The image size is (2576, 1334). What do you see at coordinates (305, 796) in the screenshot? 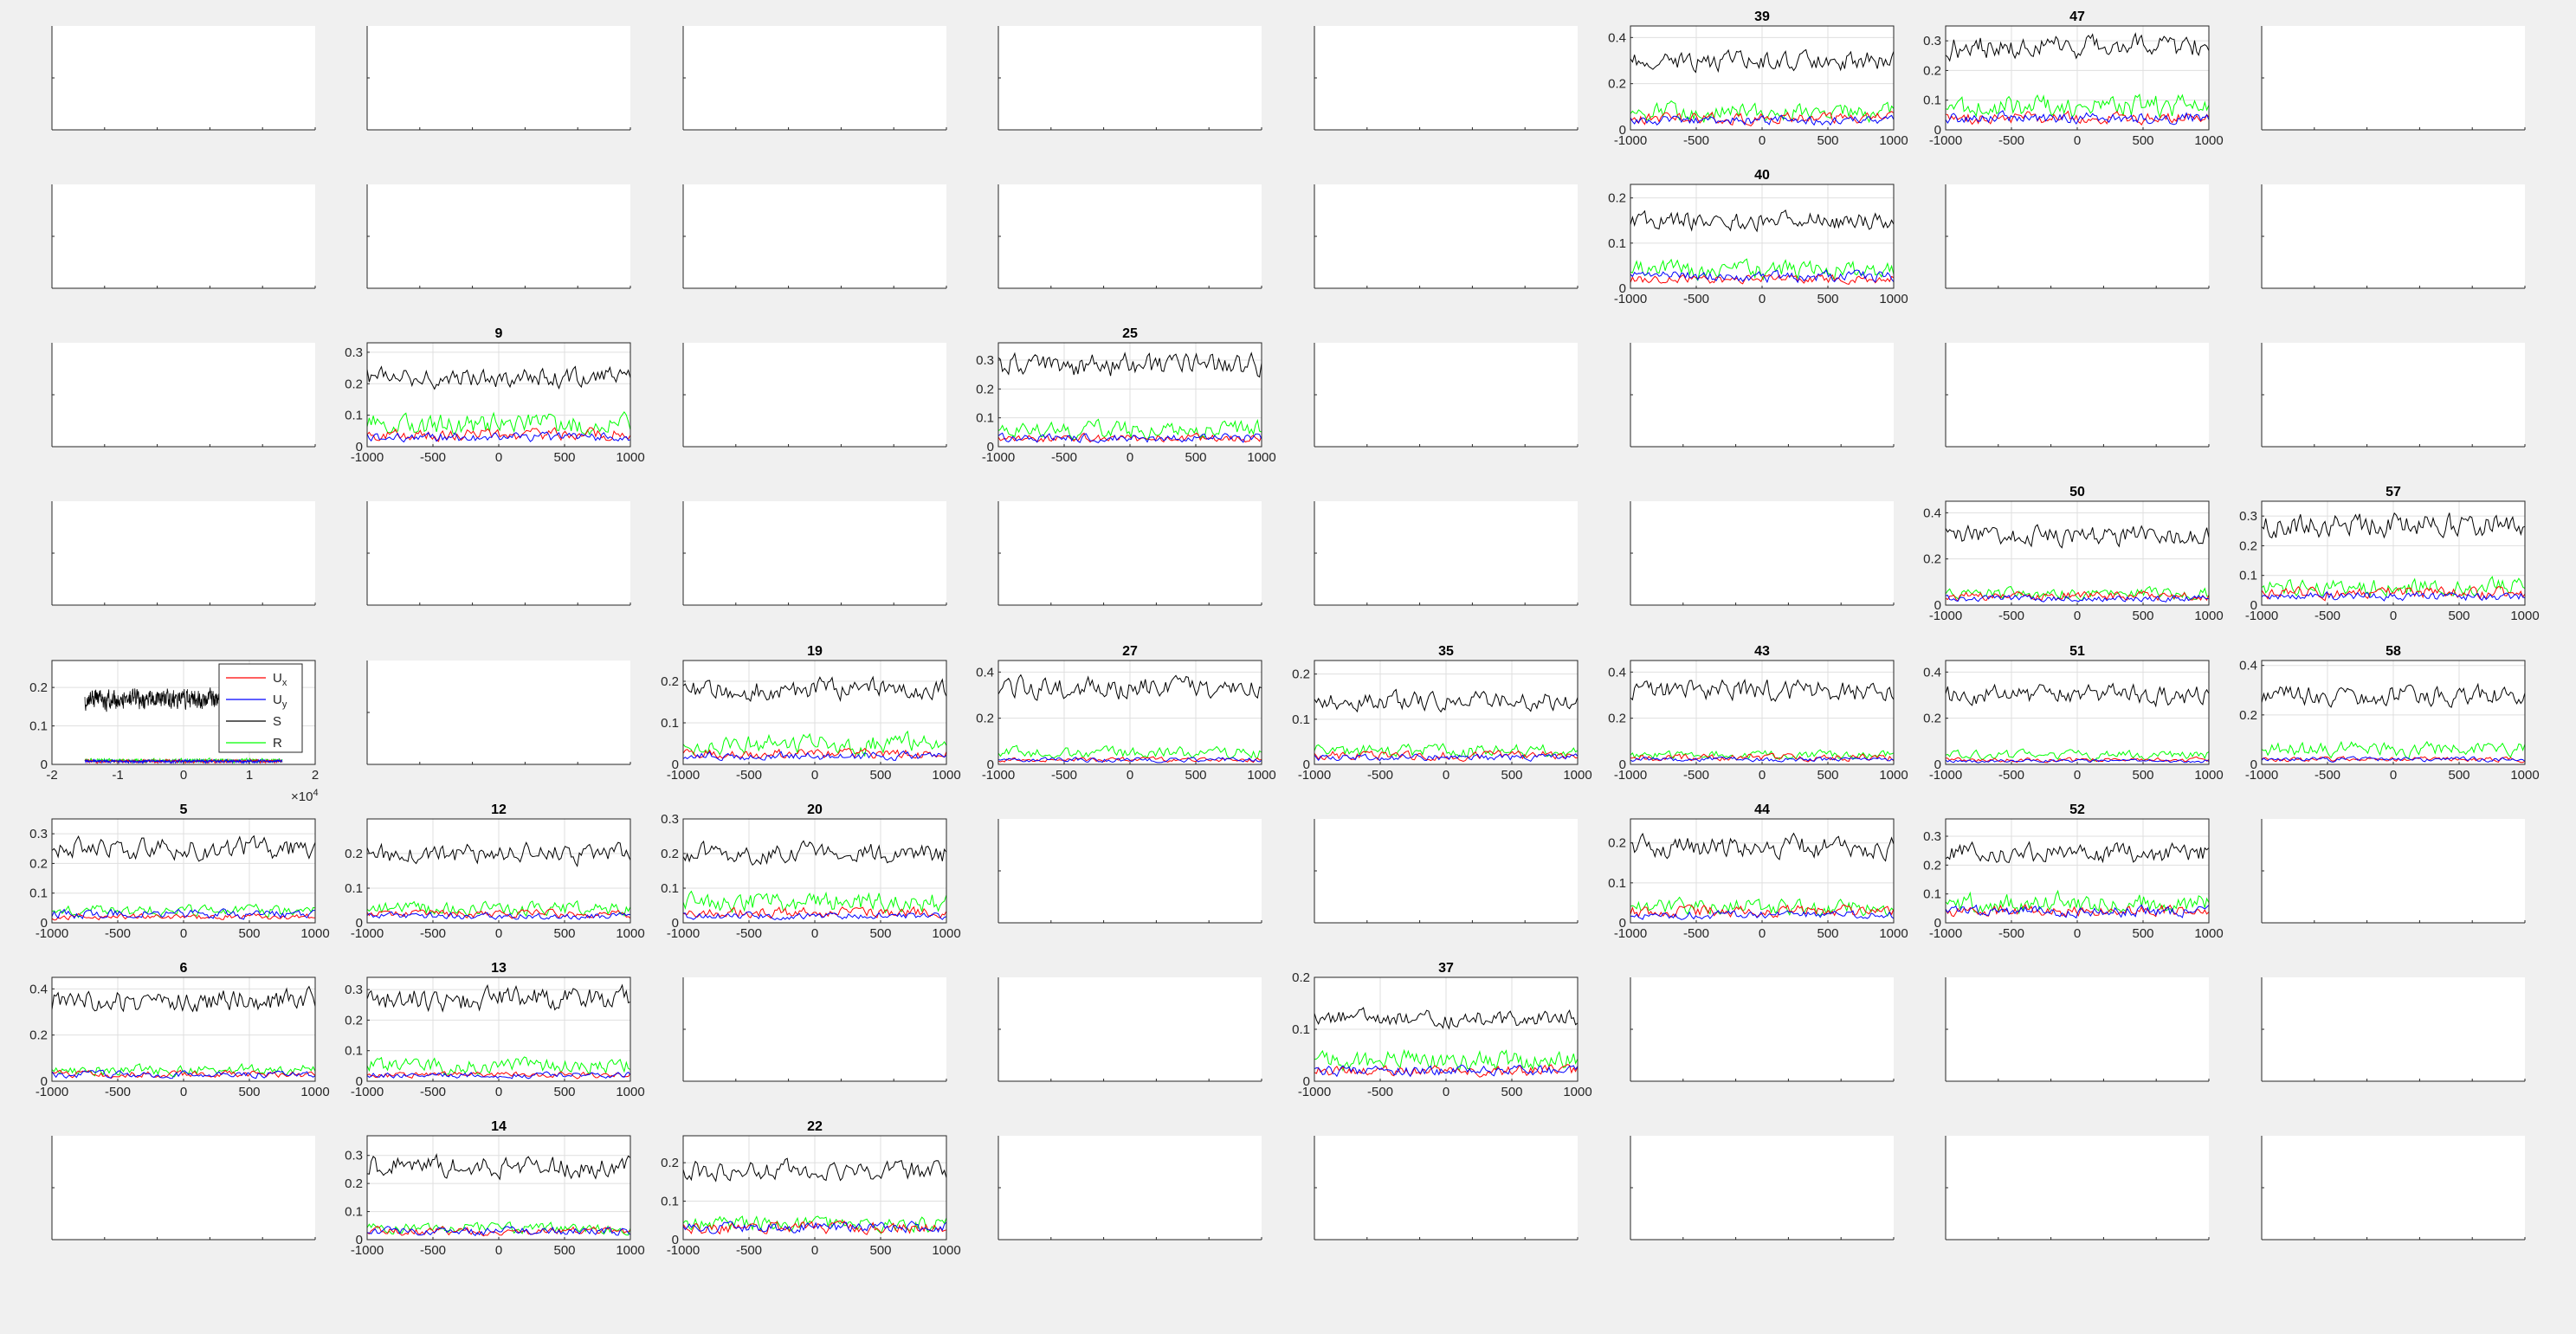
I see `x-exponent-label: ×10⁴` at bounding box center [305, 796].